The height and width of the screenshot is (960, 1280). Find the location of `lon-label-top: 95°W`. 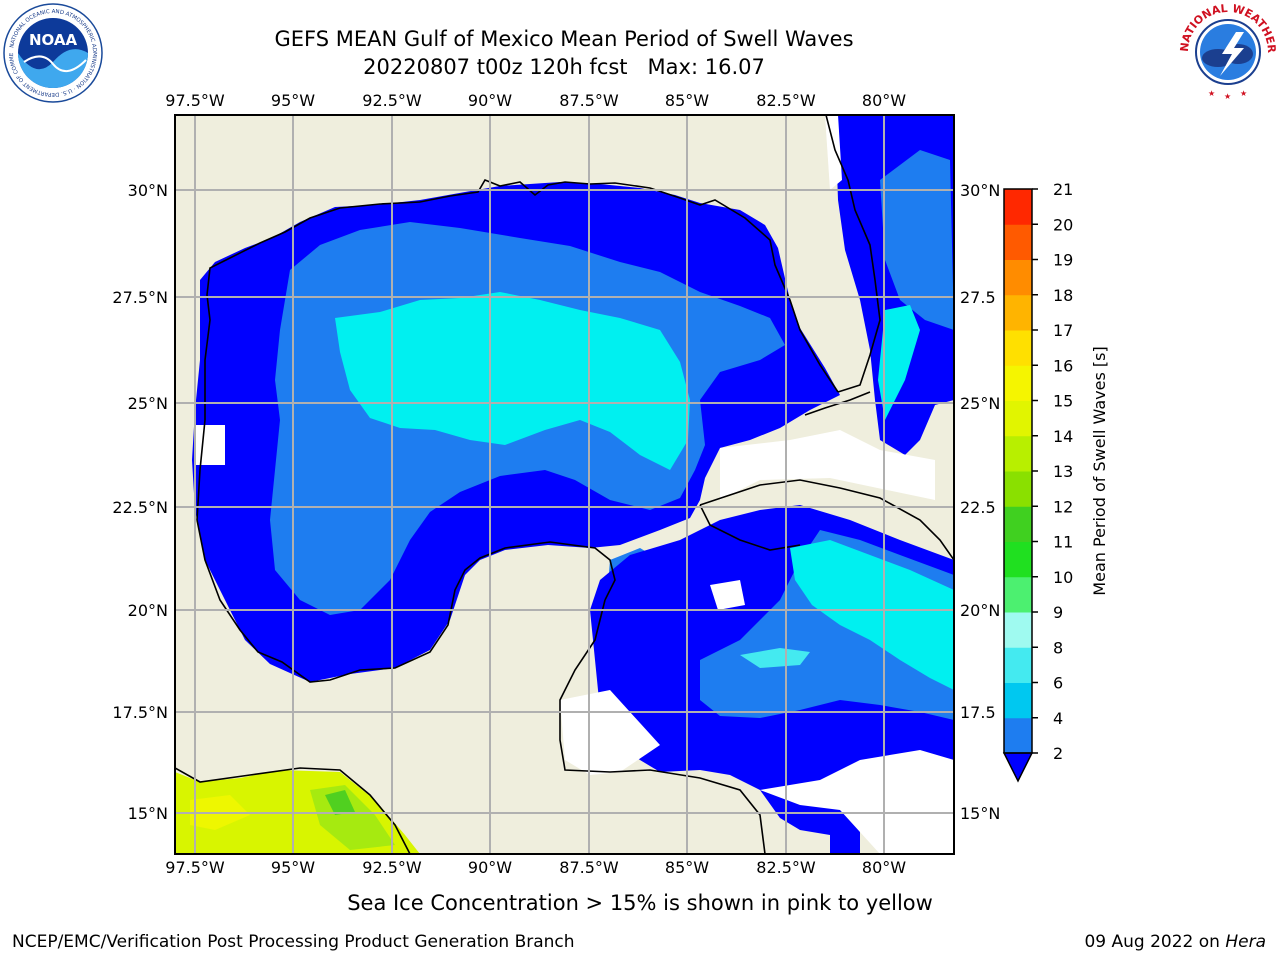

lon-label-top: 95°W is located at coordinates (293, 100).